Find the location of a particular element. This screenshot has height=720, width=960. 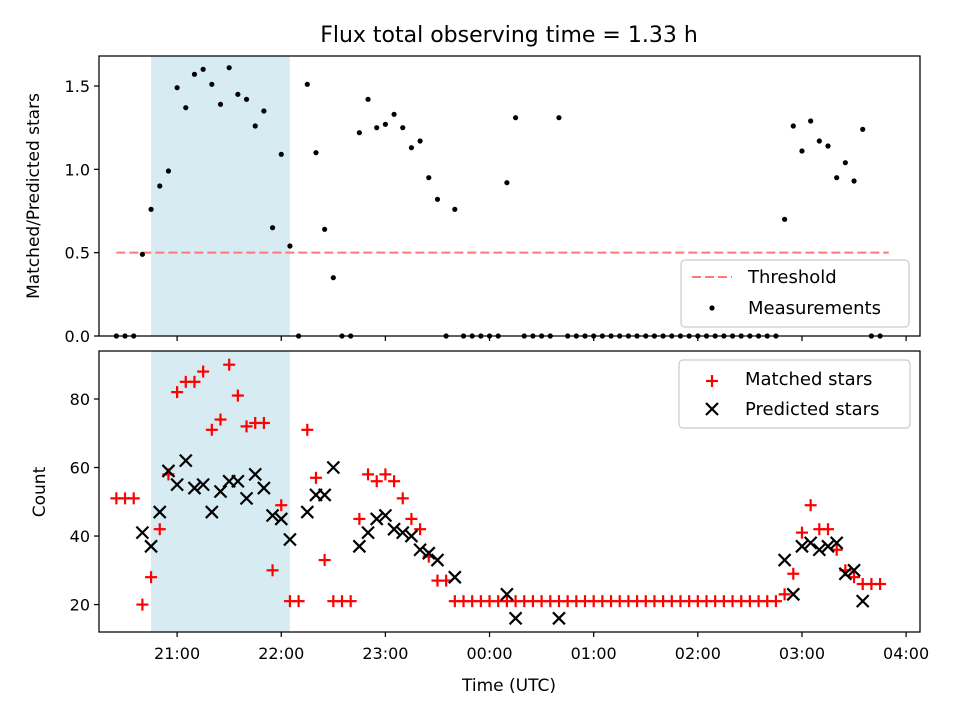

top-y-tick-label: 1.5 is located at coordinates (77, 86).